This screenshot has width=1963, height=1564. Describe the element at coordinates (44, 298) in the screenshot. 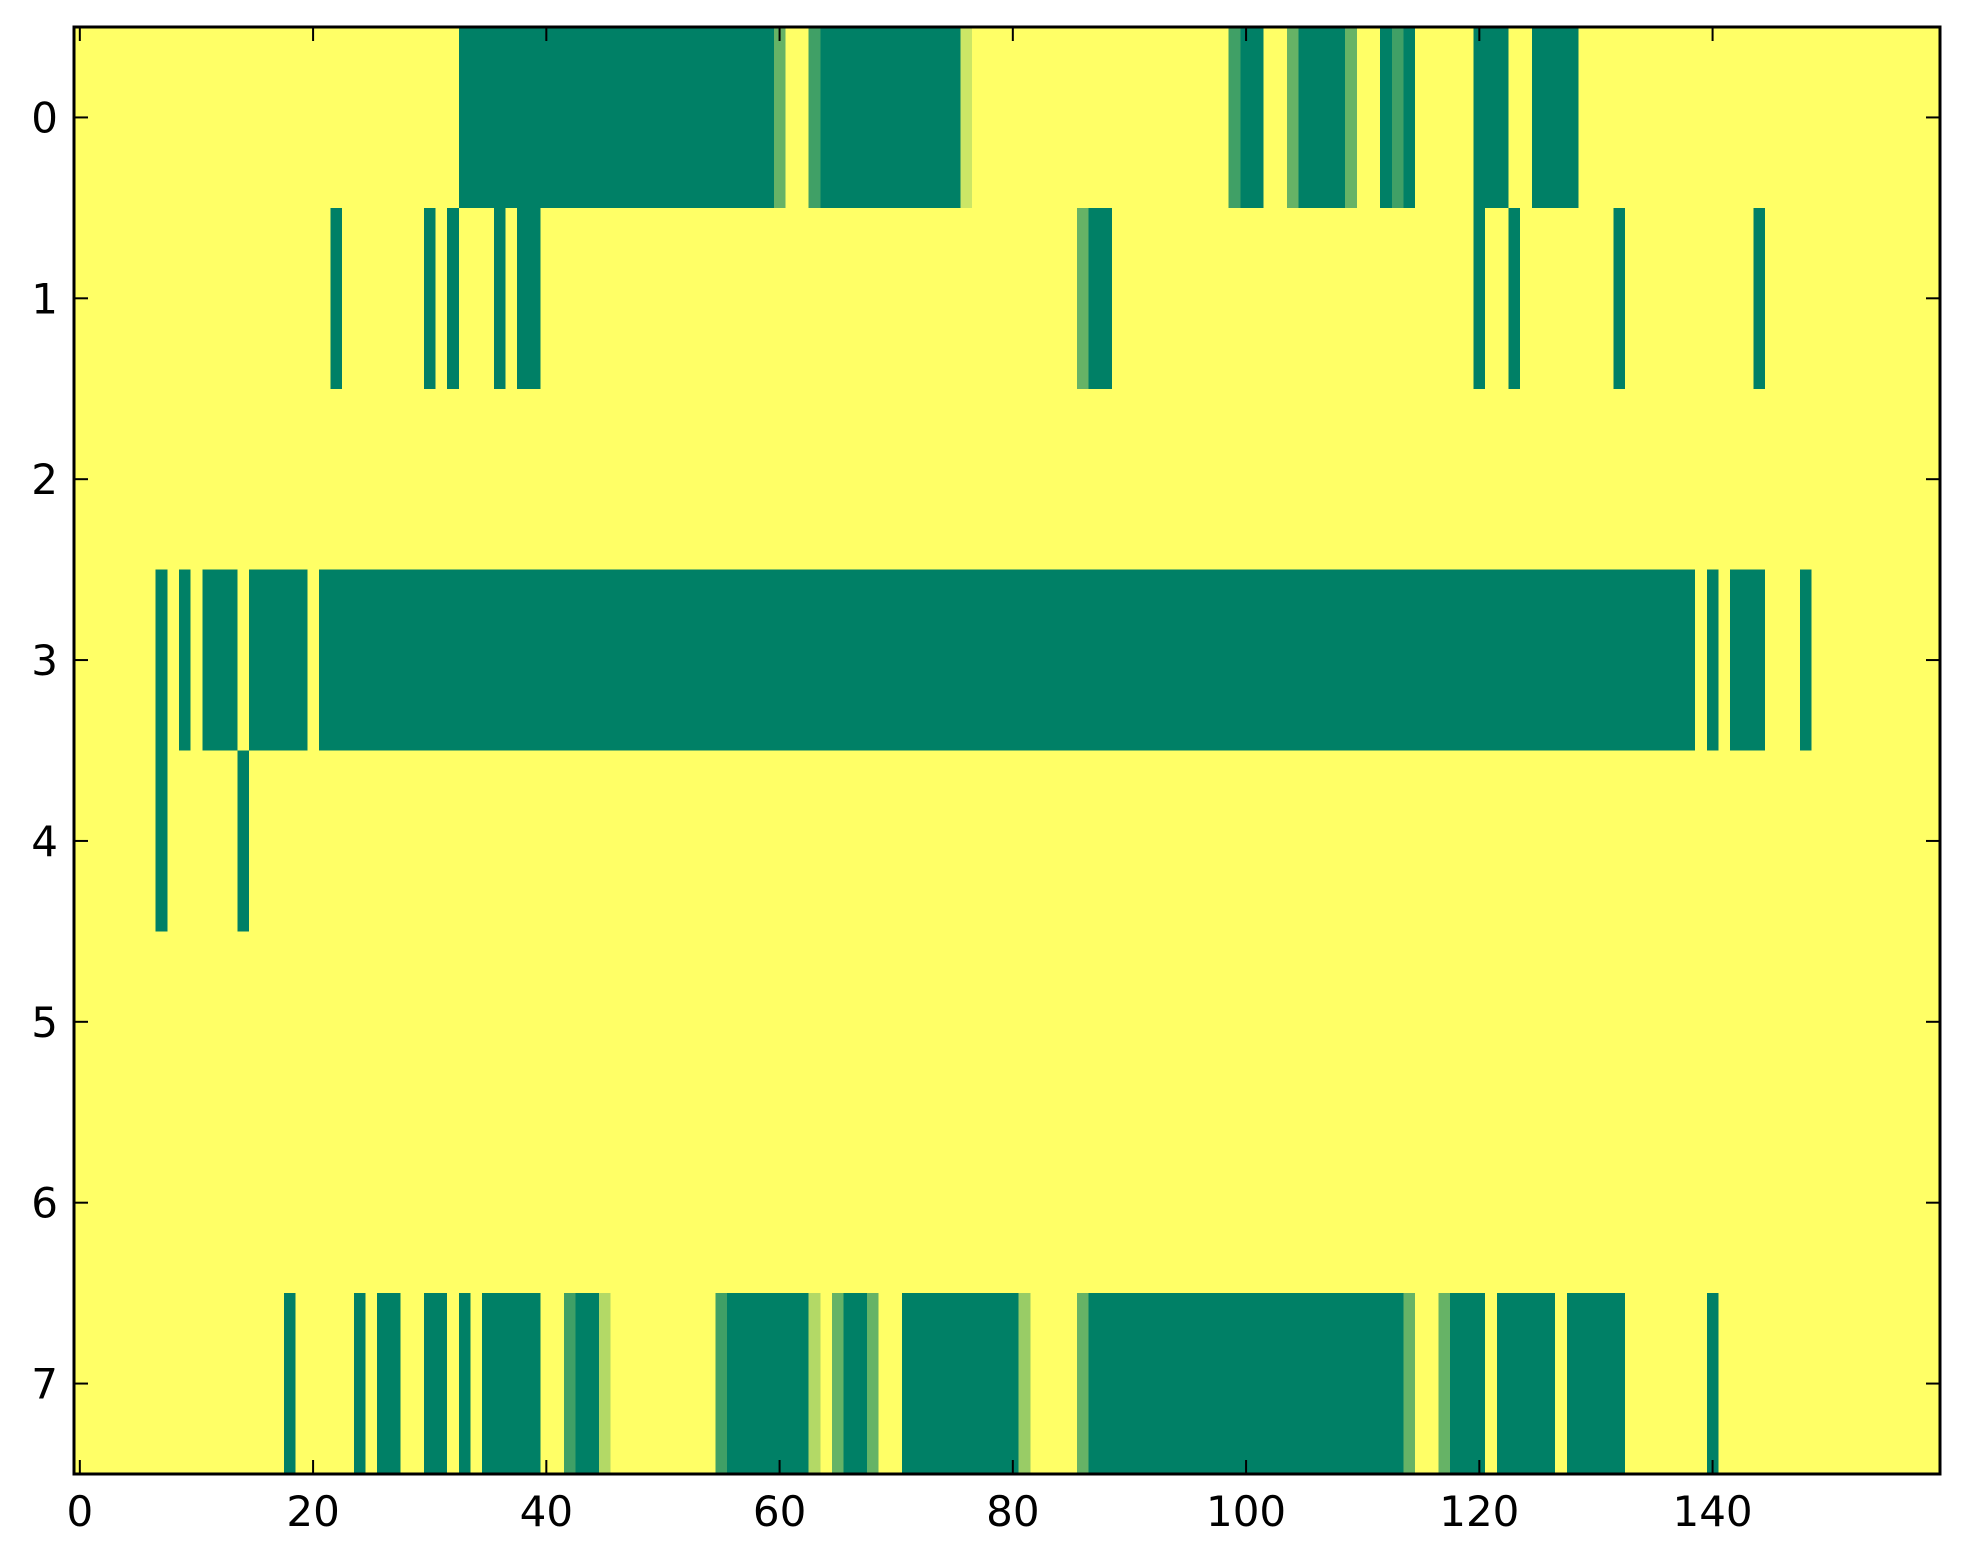

I see `y-tick-label-1: 1` at that location.